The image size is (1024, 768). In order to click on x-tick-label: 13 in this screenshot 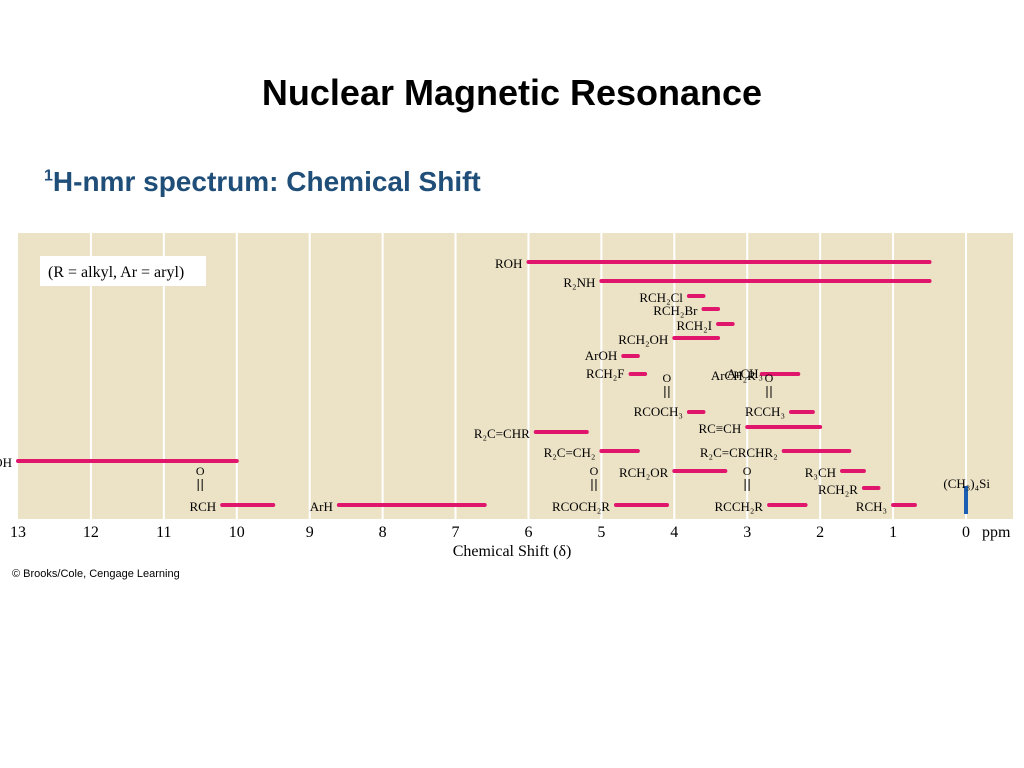, I will do `click(18, 532)`.